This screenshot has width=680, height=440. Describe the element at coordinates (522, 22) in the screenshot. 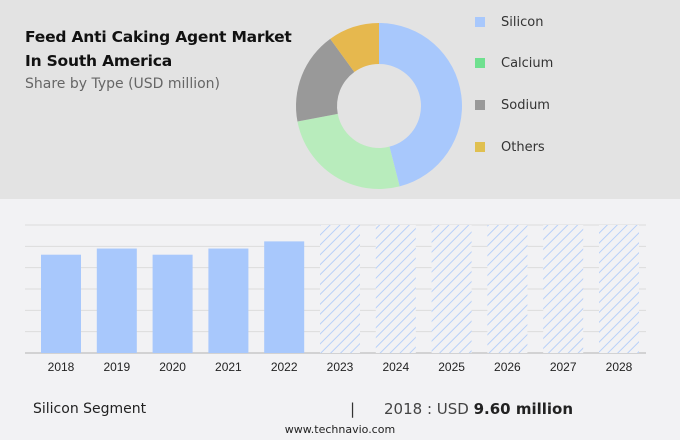

I see `legend-label: Silicon` at that location.